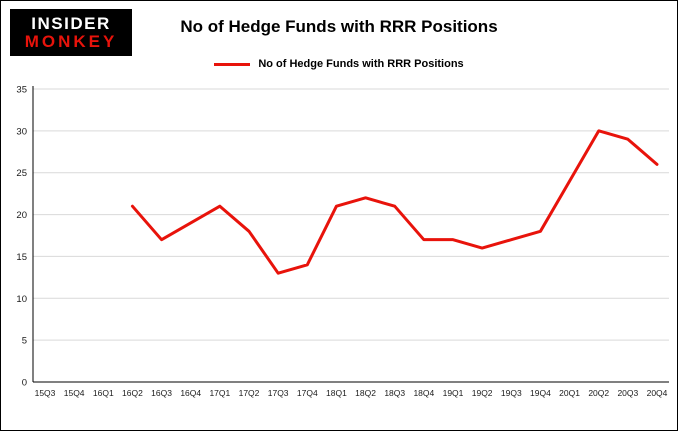  I want to click on logo-text-insider: INSIDER, so click(71, 23).